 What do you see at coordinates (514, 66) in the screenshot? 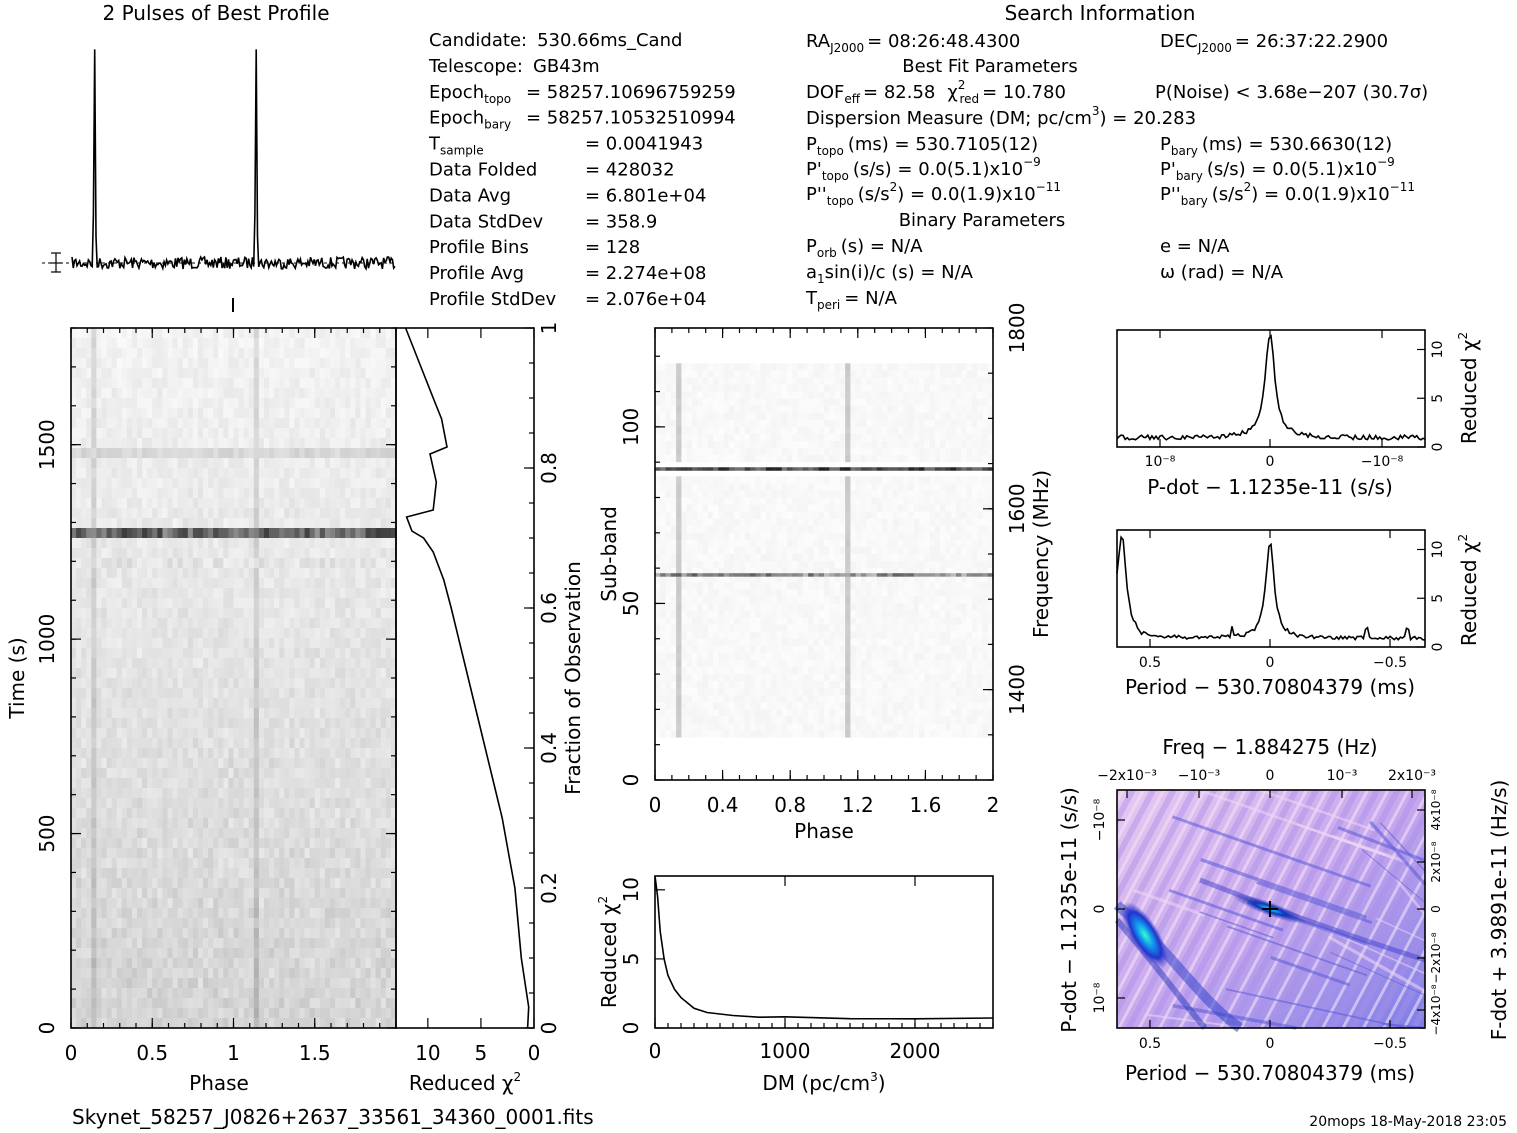
I see `info-row: Telescope: GB43m` at bounding box center [514, 66].